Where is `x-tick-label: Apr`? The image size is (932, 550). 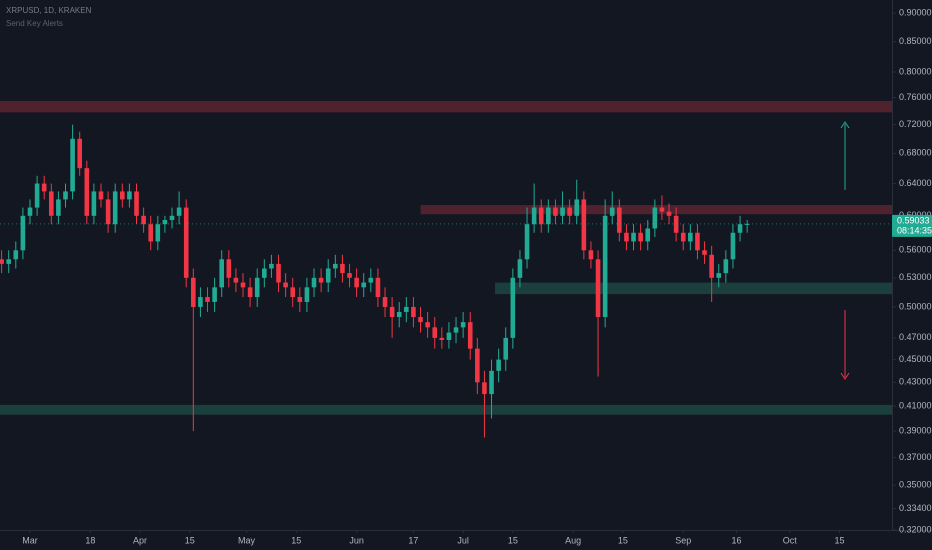 x-tick-label: Apr is located at coordinates (140, 540).